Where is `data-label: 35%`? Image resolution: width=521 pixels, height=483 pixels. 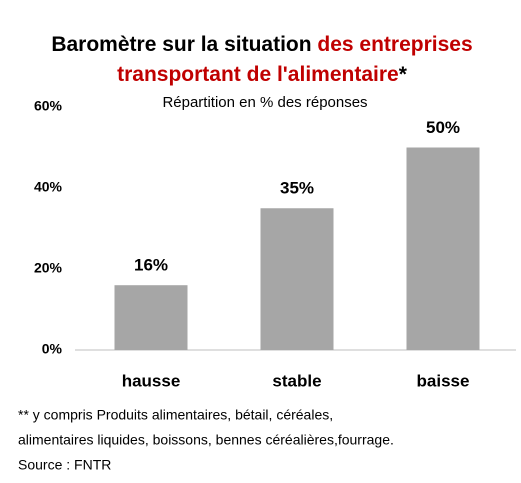
data-label: 35% is located at coordinates (297, 188).